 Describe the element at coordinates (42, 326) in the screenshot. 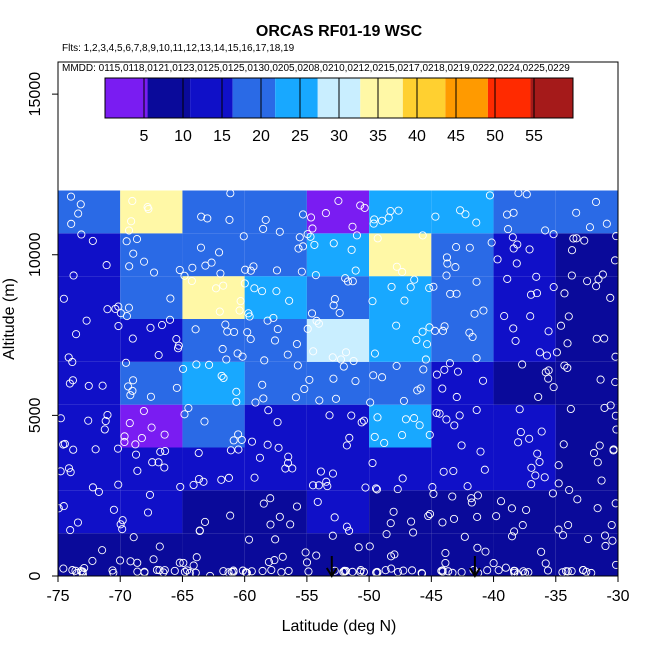

I see `y-axis: 0 5000 10000 15000` at that location.